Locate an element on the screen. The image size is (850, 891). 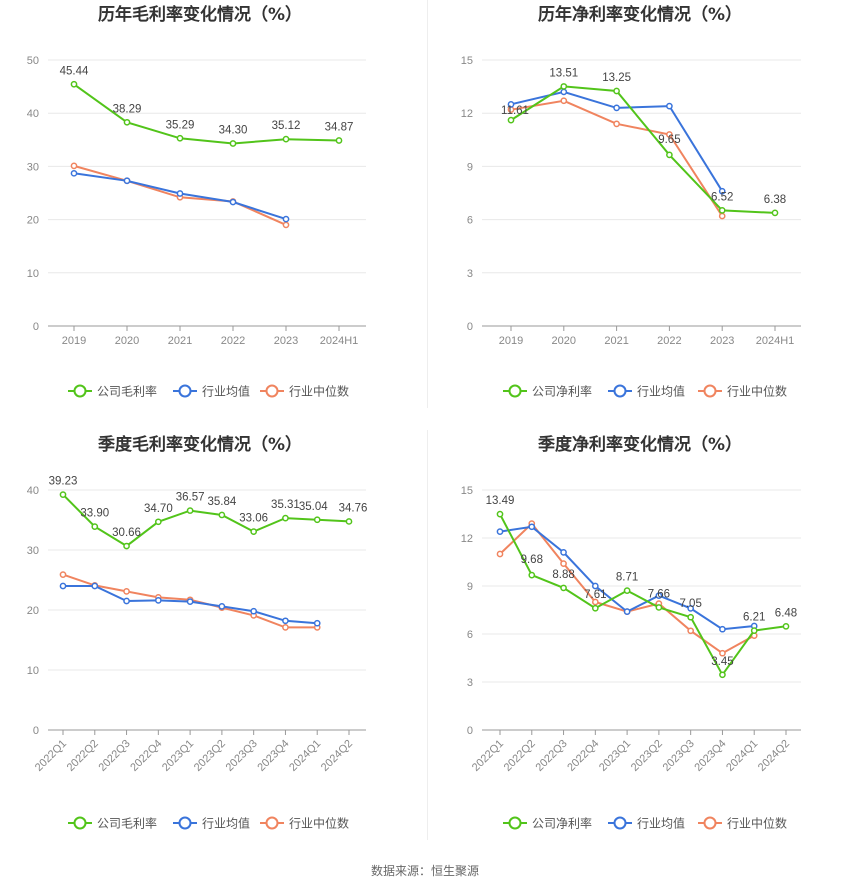
data-label: 3.45 is located at coordinates (722, 662).